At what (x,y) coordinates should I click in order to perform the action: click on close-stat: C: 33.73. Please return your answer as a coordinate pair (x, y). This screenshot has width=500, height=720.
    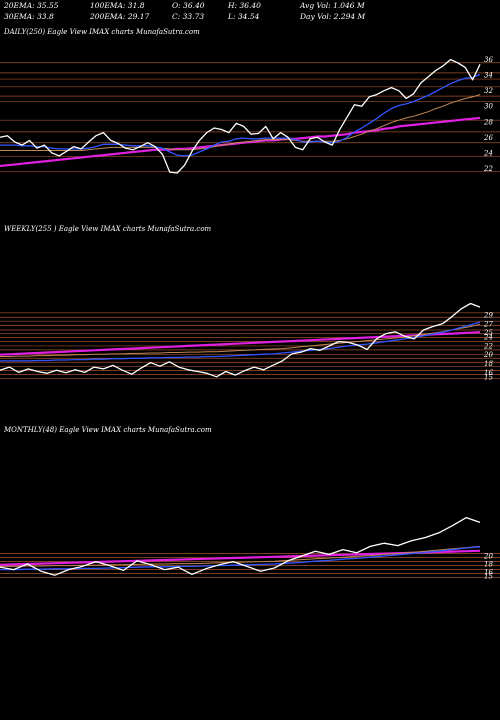
    Looking at the image, I should click on (188, 16).